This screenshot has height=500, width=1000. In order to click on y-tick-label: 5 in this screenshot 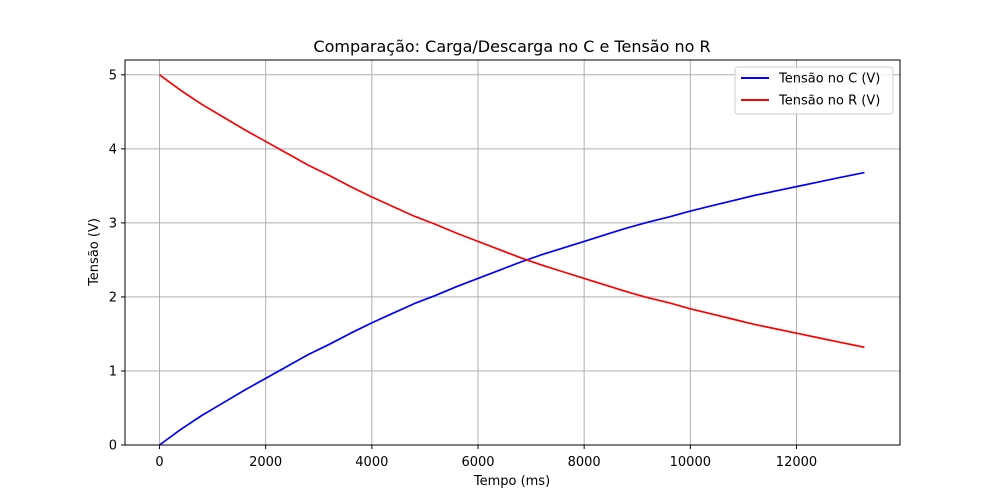, I will do `click(113, 75)`.